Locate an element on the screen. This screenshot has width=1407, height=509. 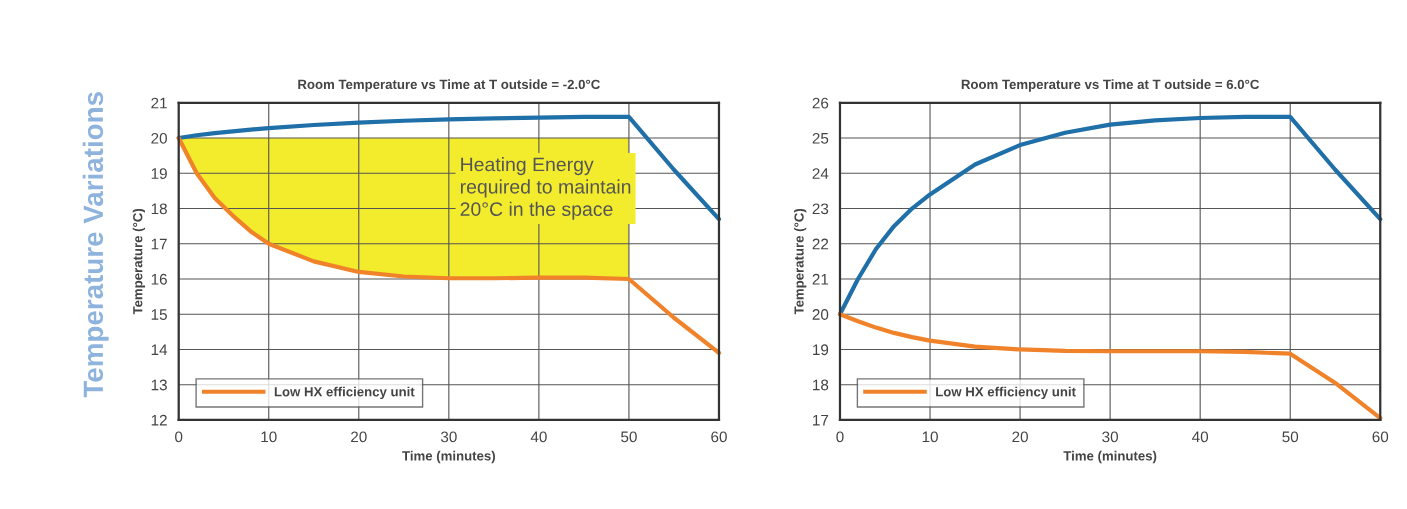
y-tick-label: 25 is located at coordinates (820, 138).